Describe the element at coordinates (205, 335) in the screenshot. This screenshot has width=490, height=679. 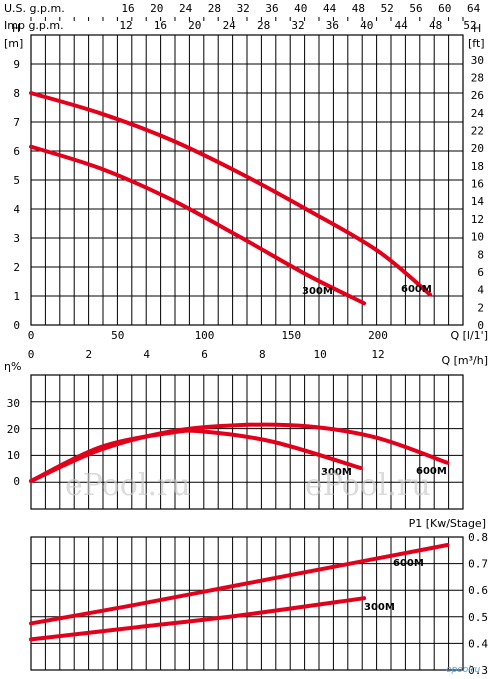
I see `head-x-tick: 100` at that location.